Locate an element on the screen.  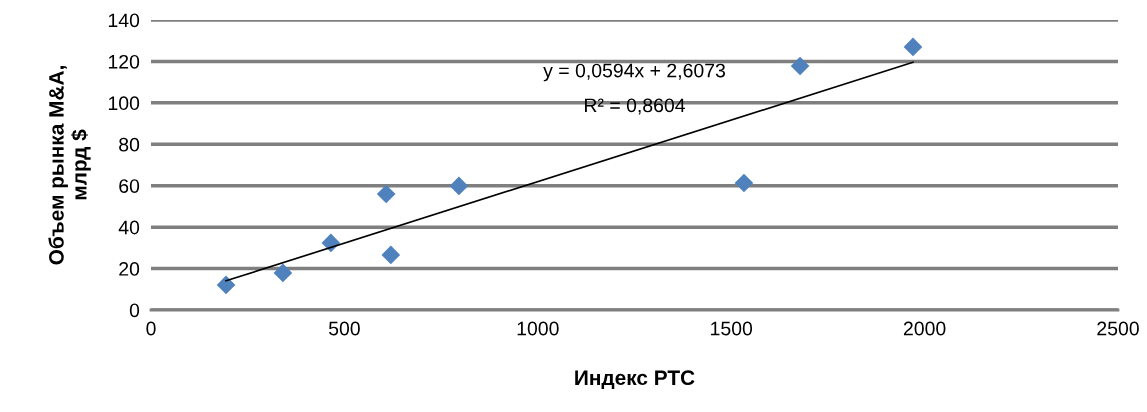
x-tick-label: 0 is located at coordinates (151, 328).